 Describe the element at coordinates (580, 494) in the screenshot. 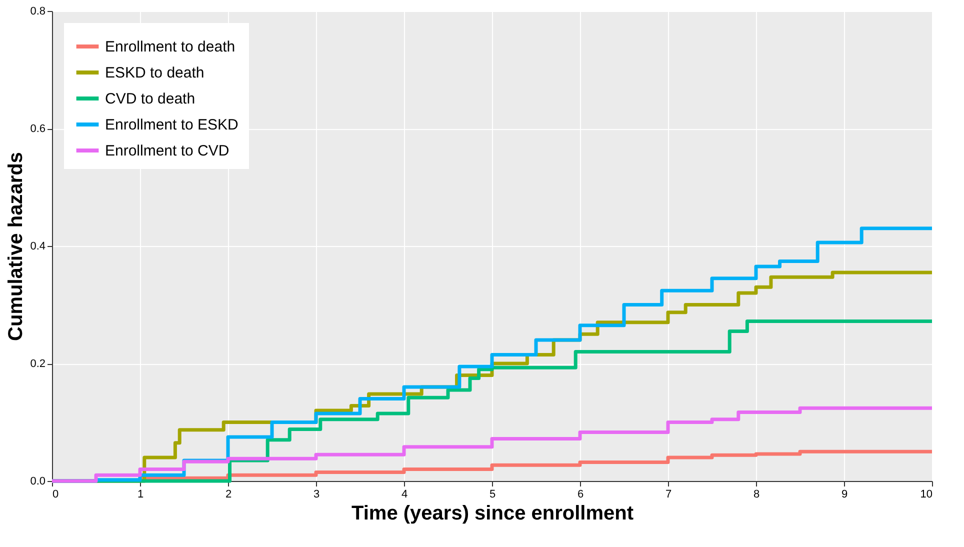

I see `x-tick-label: 6` at that location.